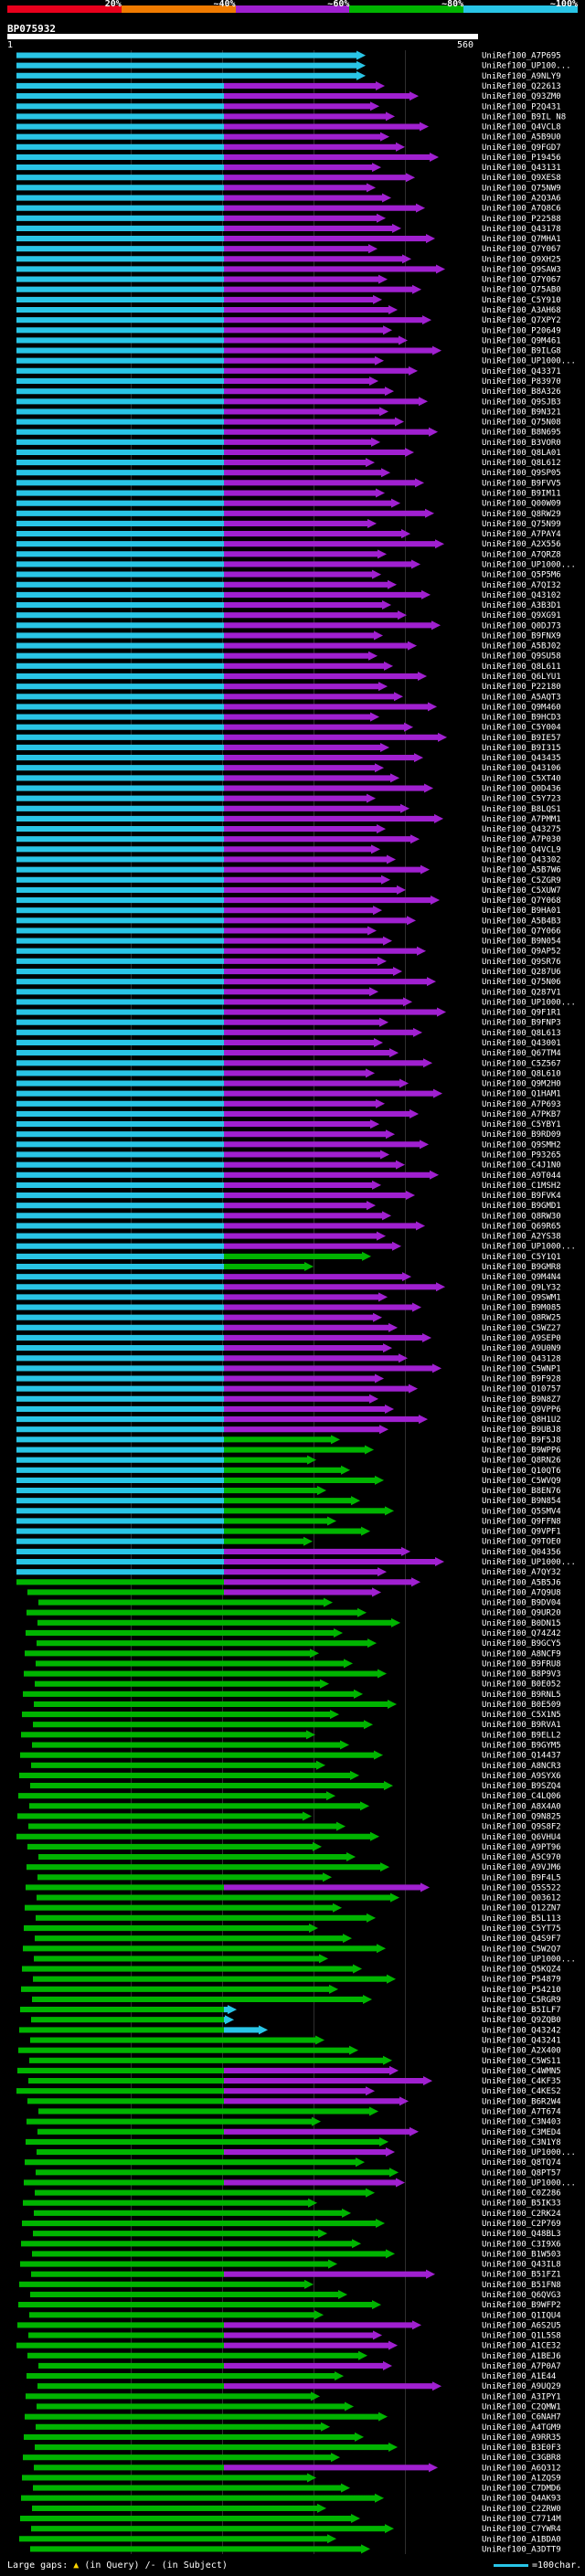 The width and height of the screenshot is (585, 2576). What do you see at coordinates (288, 788) in the screenshot?
I see `hit-row: UniRef100_Q0D436` at bounding box center [288, 788].